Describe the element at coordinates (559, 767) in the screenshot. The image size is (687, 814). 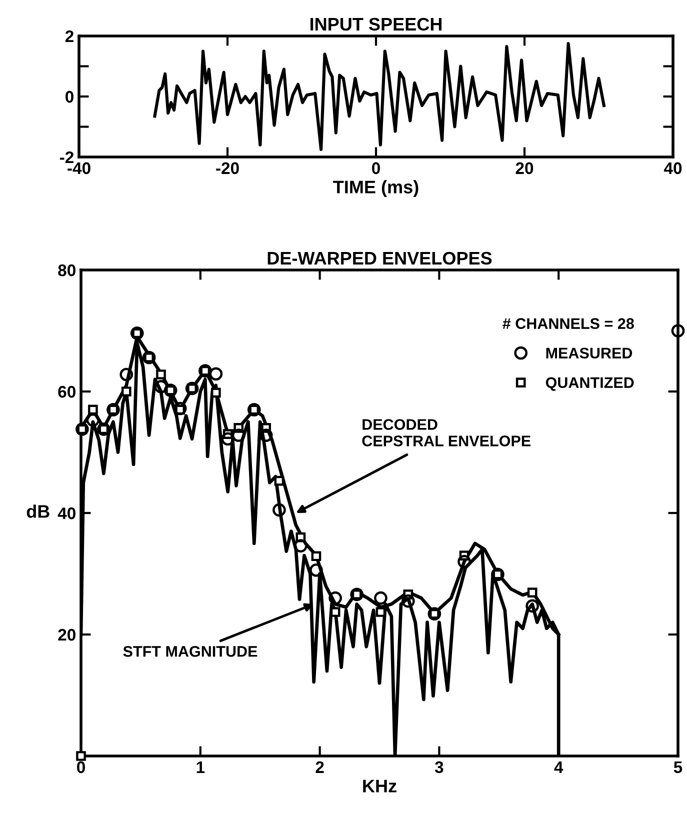
I see `x-tick-label: 4` at that location.